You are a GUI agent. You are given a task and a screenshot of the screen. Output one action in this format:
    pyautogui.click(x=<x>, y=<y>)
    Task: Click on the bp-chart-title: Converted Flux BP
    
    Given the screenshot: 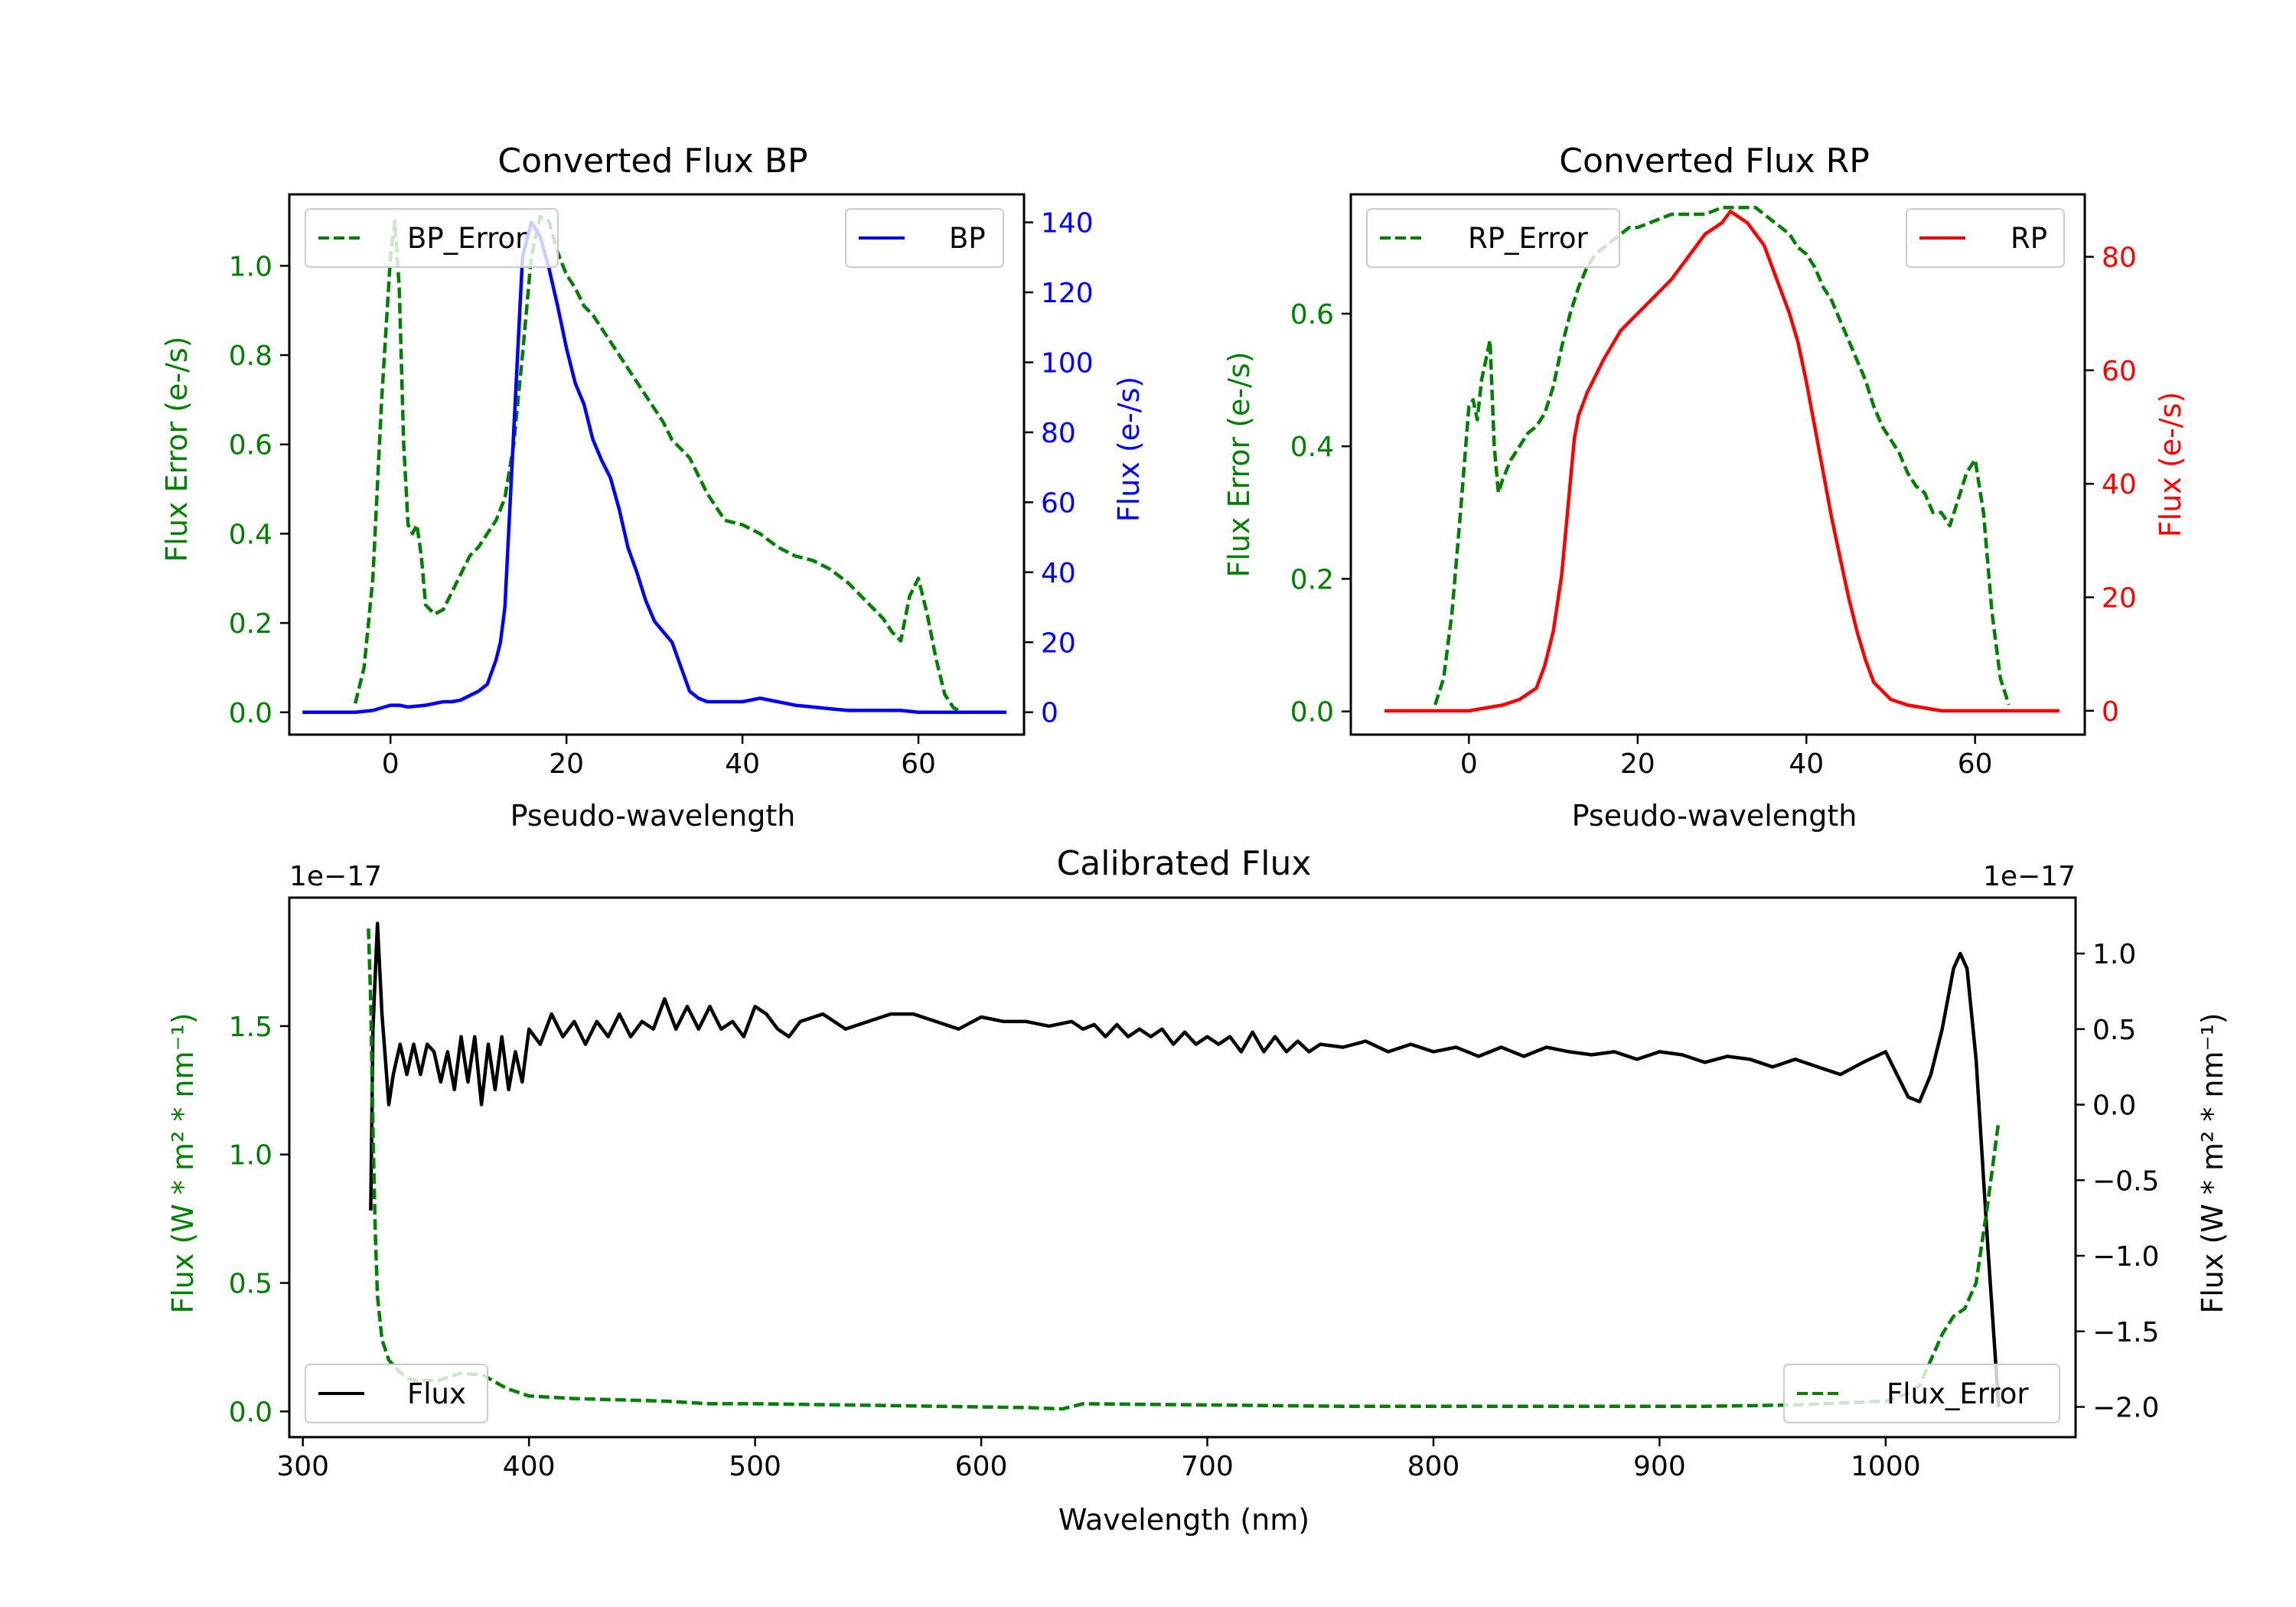 What is the action you would take?
    pyautogui.click(x=652, y=161)
    